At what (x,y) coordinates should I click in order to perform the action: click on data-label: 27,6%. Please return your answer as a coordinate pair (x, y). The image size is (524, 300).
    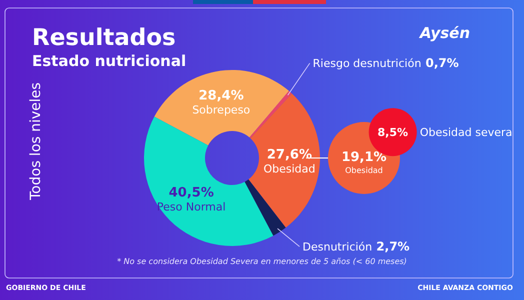
    Looking at the image, I should click on (289, 155).